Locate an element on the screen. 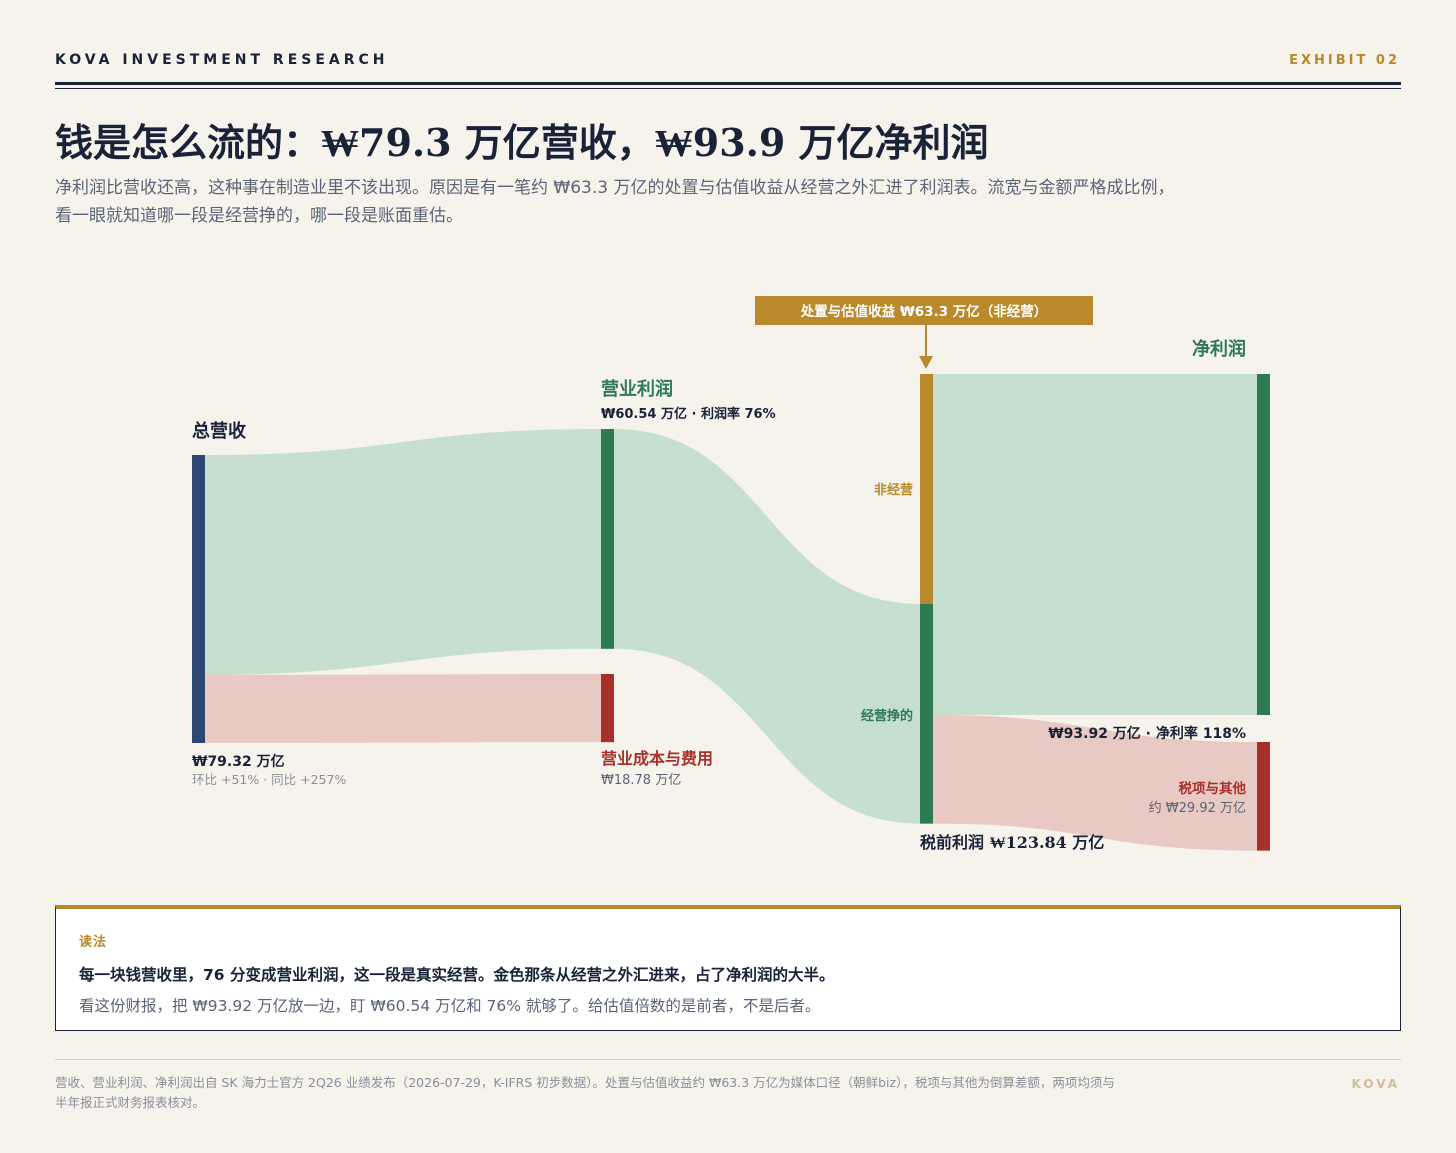 The width and height of the screenshot is (1456, 1153). header-rule is located at coordinates (728, 83).